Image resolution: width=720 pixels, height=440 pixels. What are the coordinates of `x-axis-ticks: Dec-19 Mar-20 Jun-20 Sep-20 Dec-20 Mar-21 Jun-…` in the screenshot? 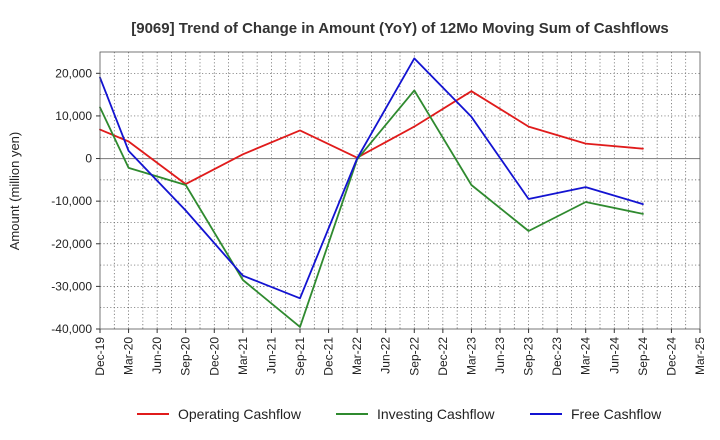 It's located at (400, 352).